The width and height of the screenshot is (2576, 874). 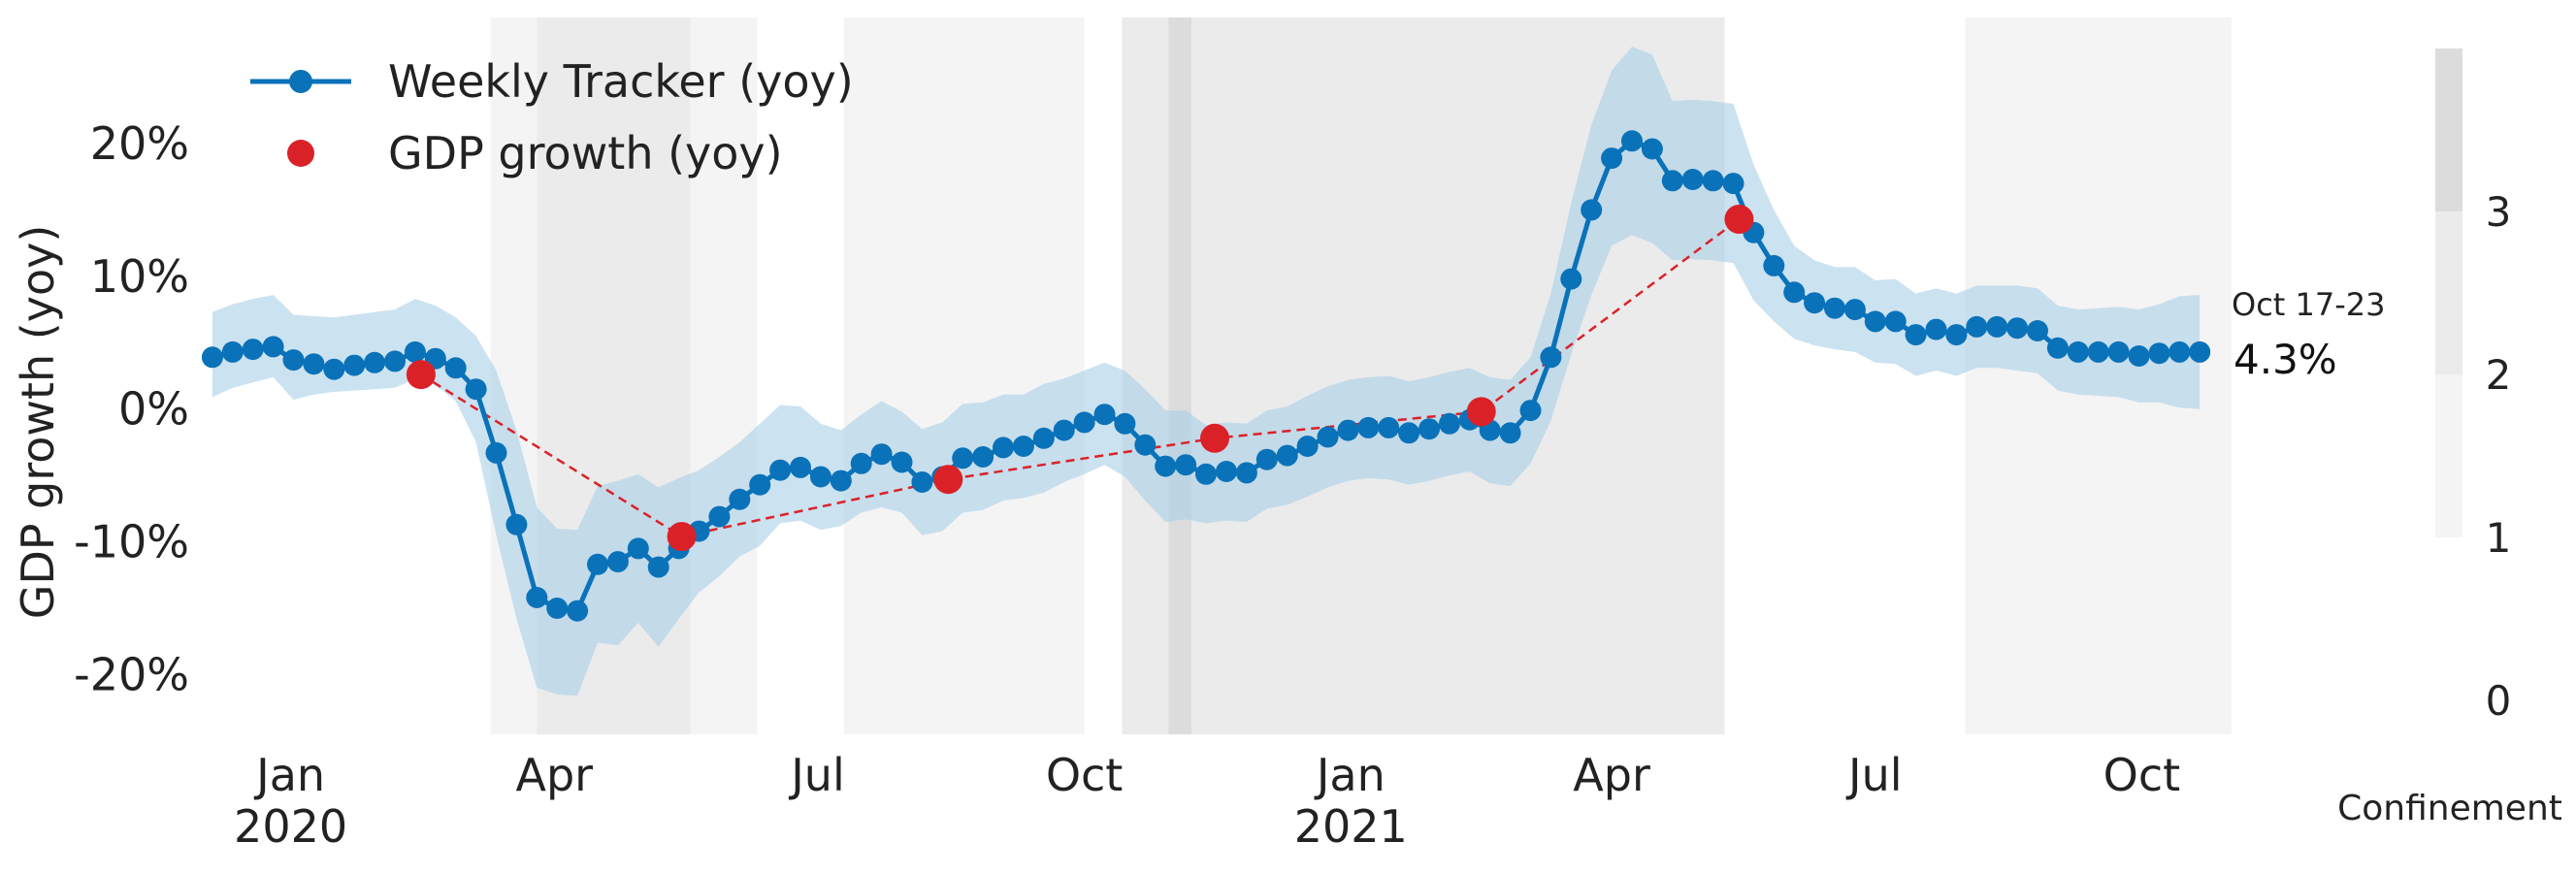 What do you see at coordinates (300, 82) in the screenshot?
I see `legend-tracker-marker` at bounding box center [300, 82].